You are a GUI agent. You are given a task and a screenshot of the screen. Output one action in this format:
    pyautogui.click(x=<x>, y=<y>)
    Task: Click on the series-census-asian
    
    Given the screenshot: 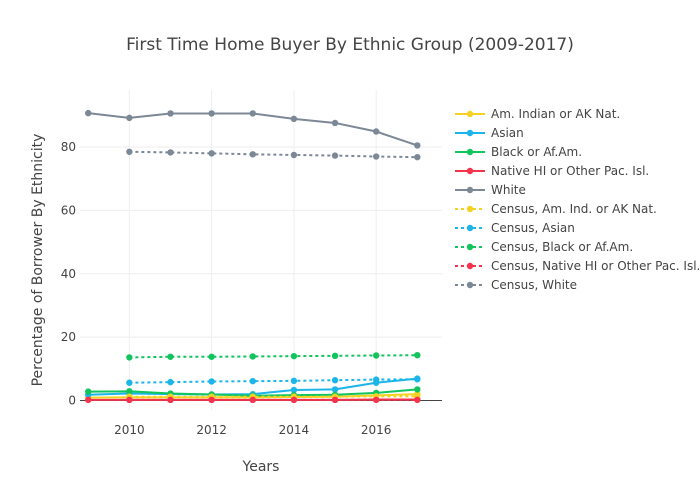 What is the action you would take?
    pyautogui.click(x=273, y=381)
    